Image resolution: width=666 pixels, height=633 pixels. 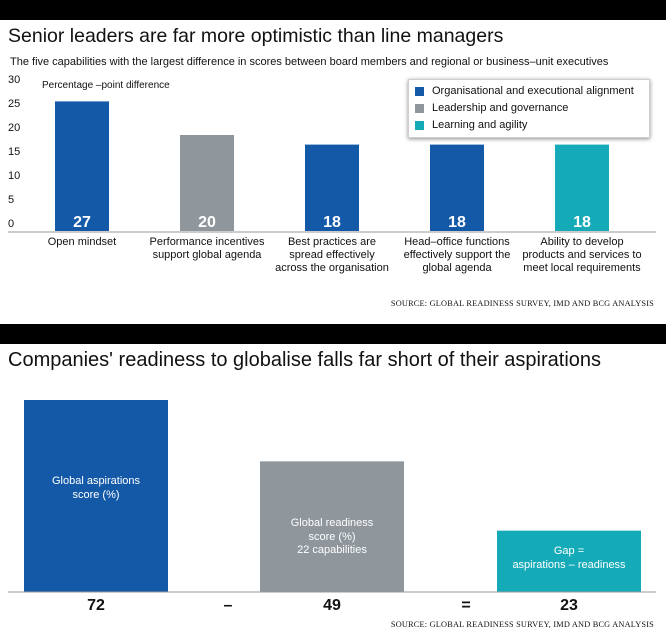 I want to click on legend-item-alignment: Organisational and executional alignment, so click(x=524, y=91).